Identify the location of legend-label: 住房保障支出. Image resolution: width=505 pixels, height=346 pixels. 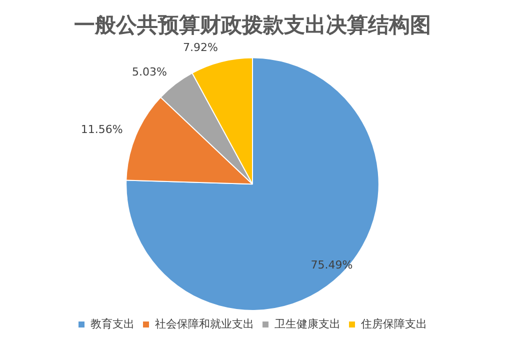
(394, 323).